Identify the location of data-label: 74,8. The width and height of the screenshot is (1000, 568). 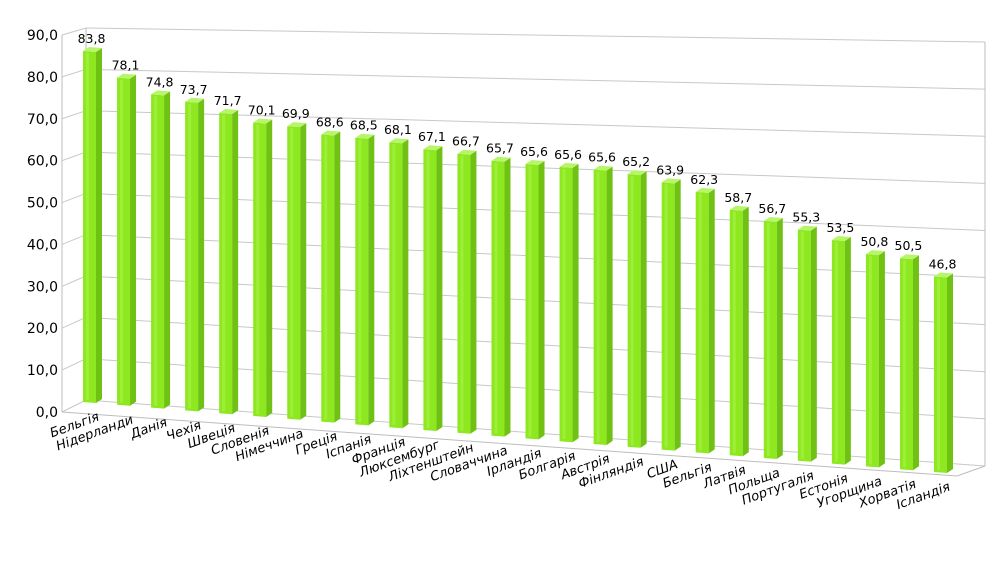
(160, 81).